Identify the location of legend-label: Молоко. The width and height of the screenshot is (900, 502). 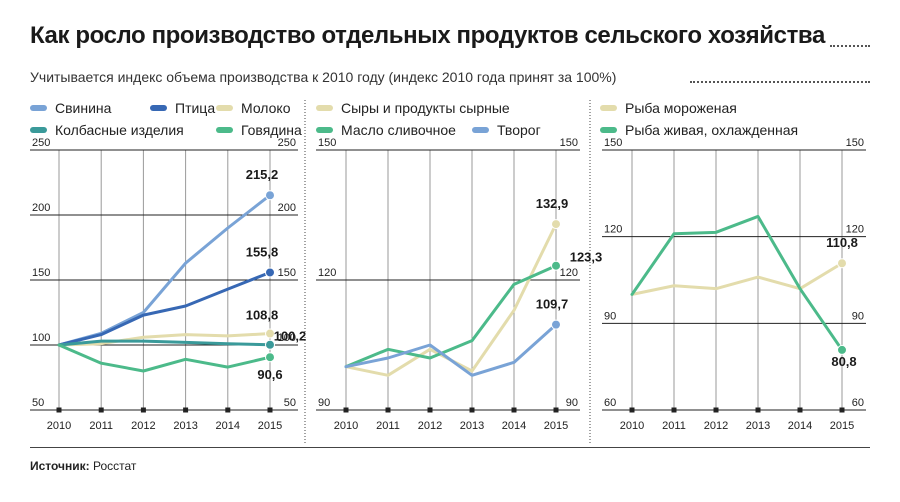
(266, 108).